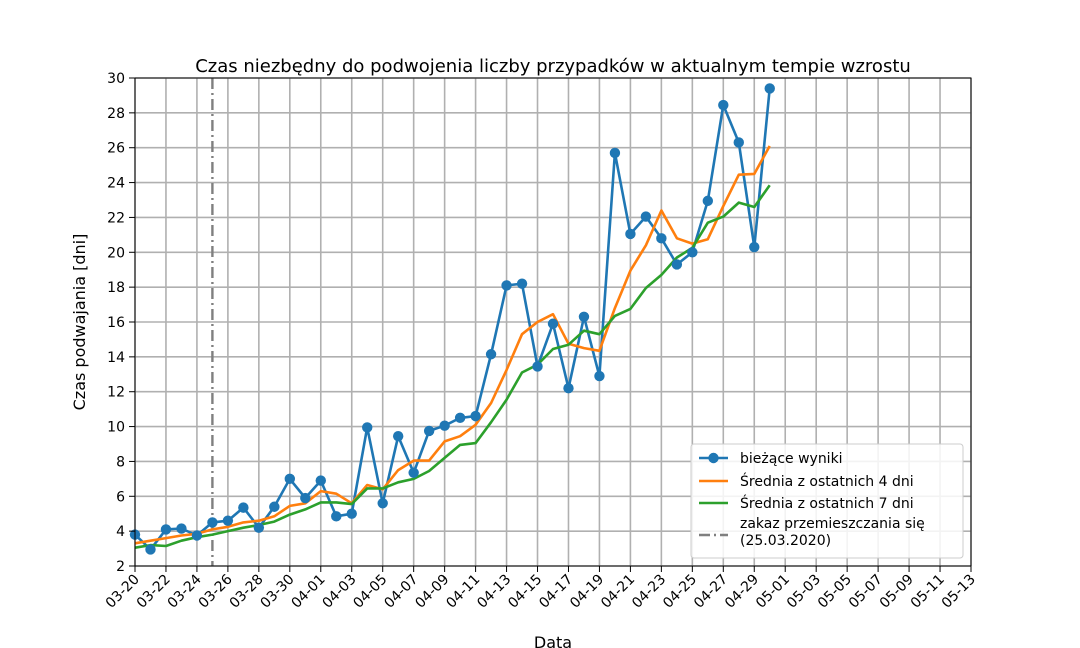  I want to click on x-tick-label: 04-29, so click(742, 592).